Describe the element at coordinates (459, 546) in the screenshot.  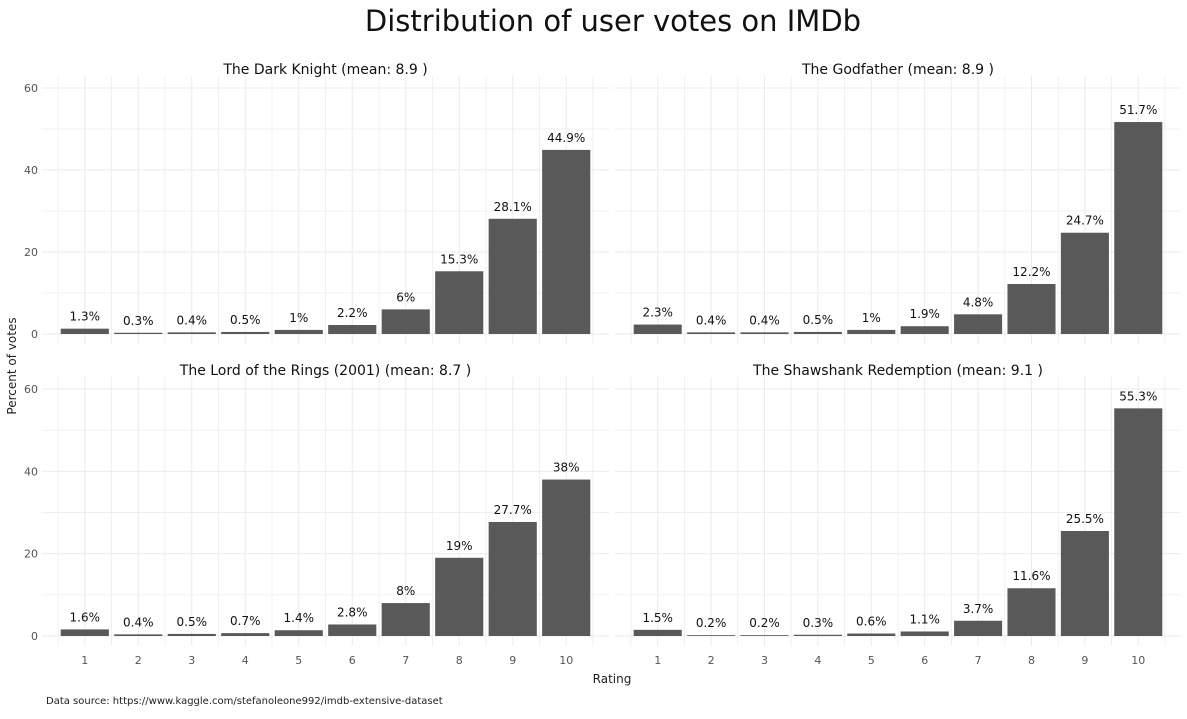
I see `bar-data-label: 19%` at that location.